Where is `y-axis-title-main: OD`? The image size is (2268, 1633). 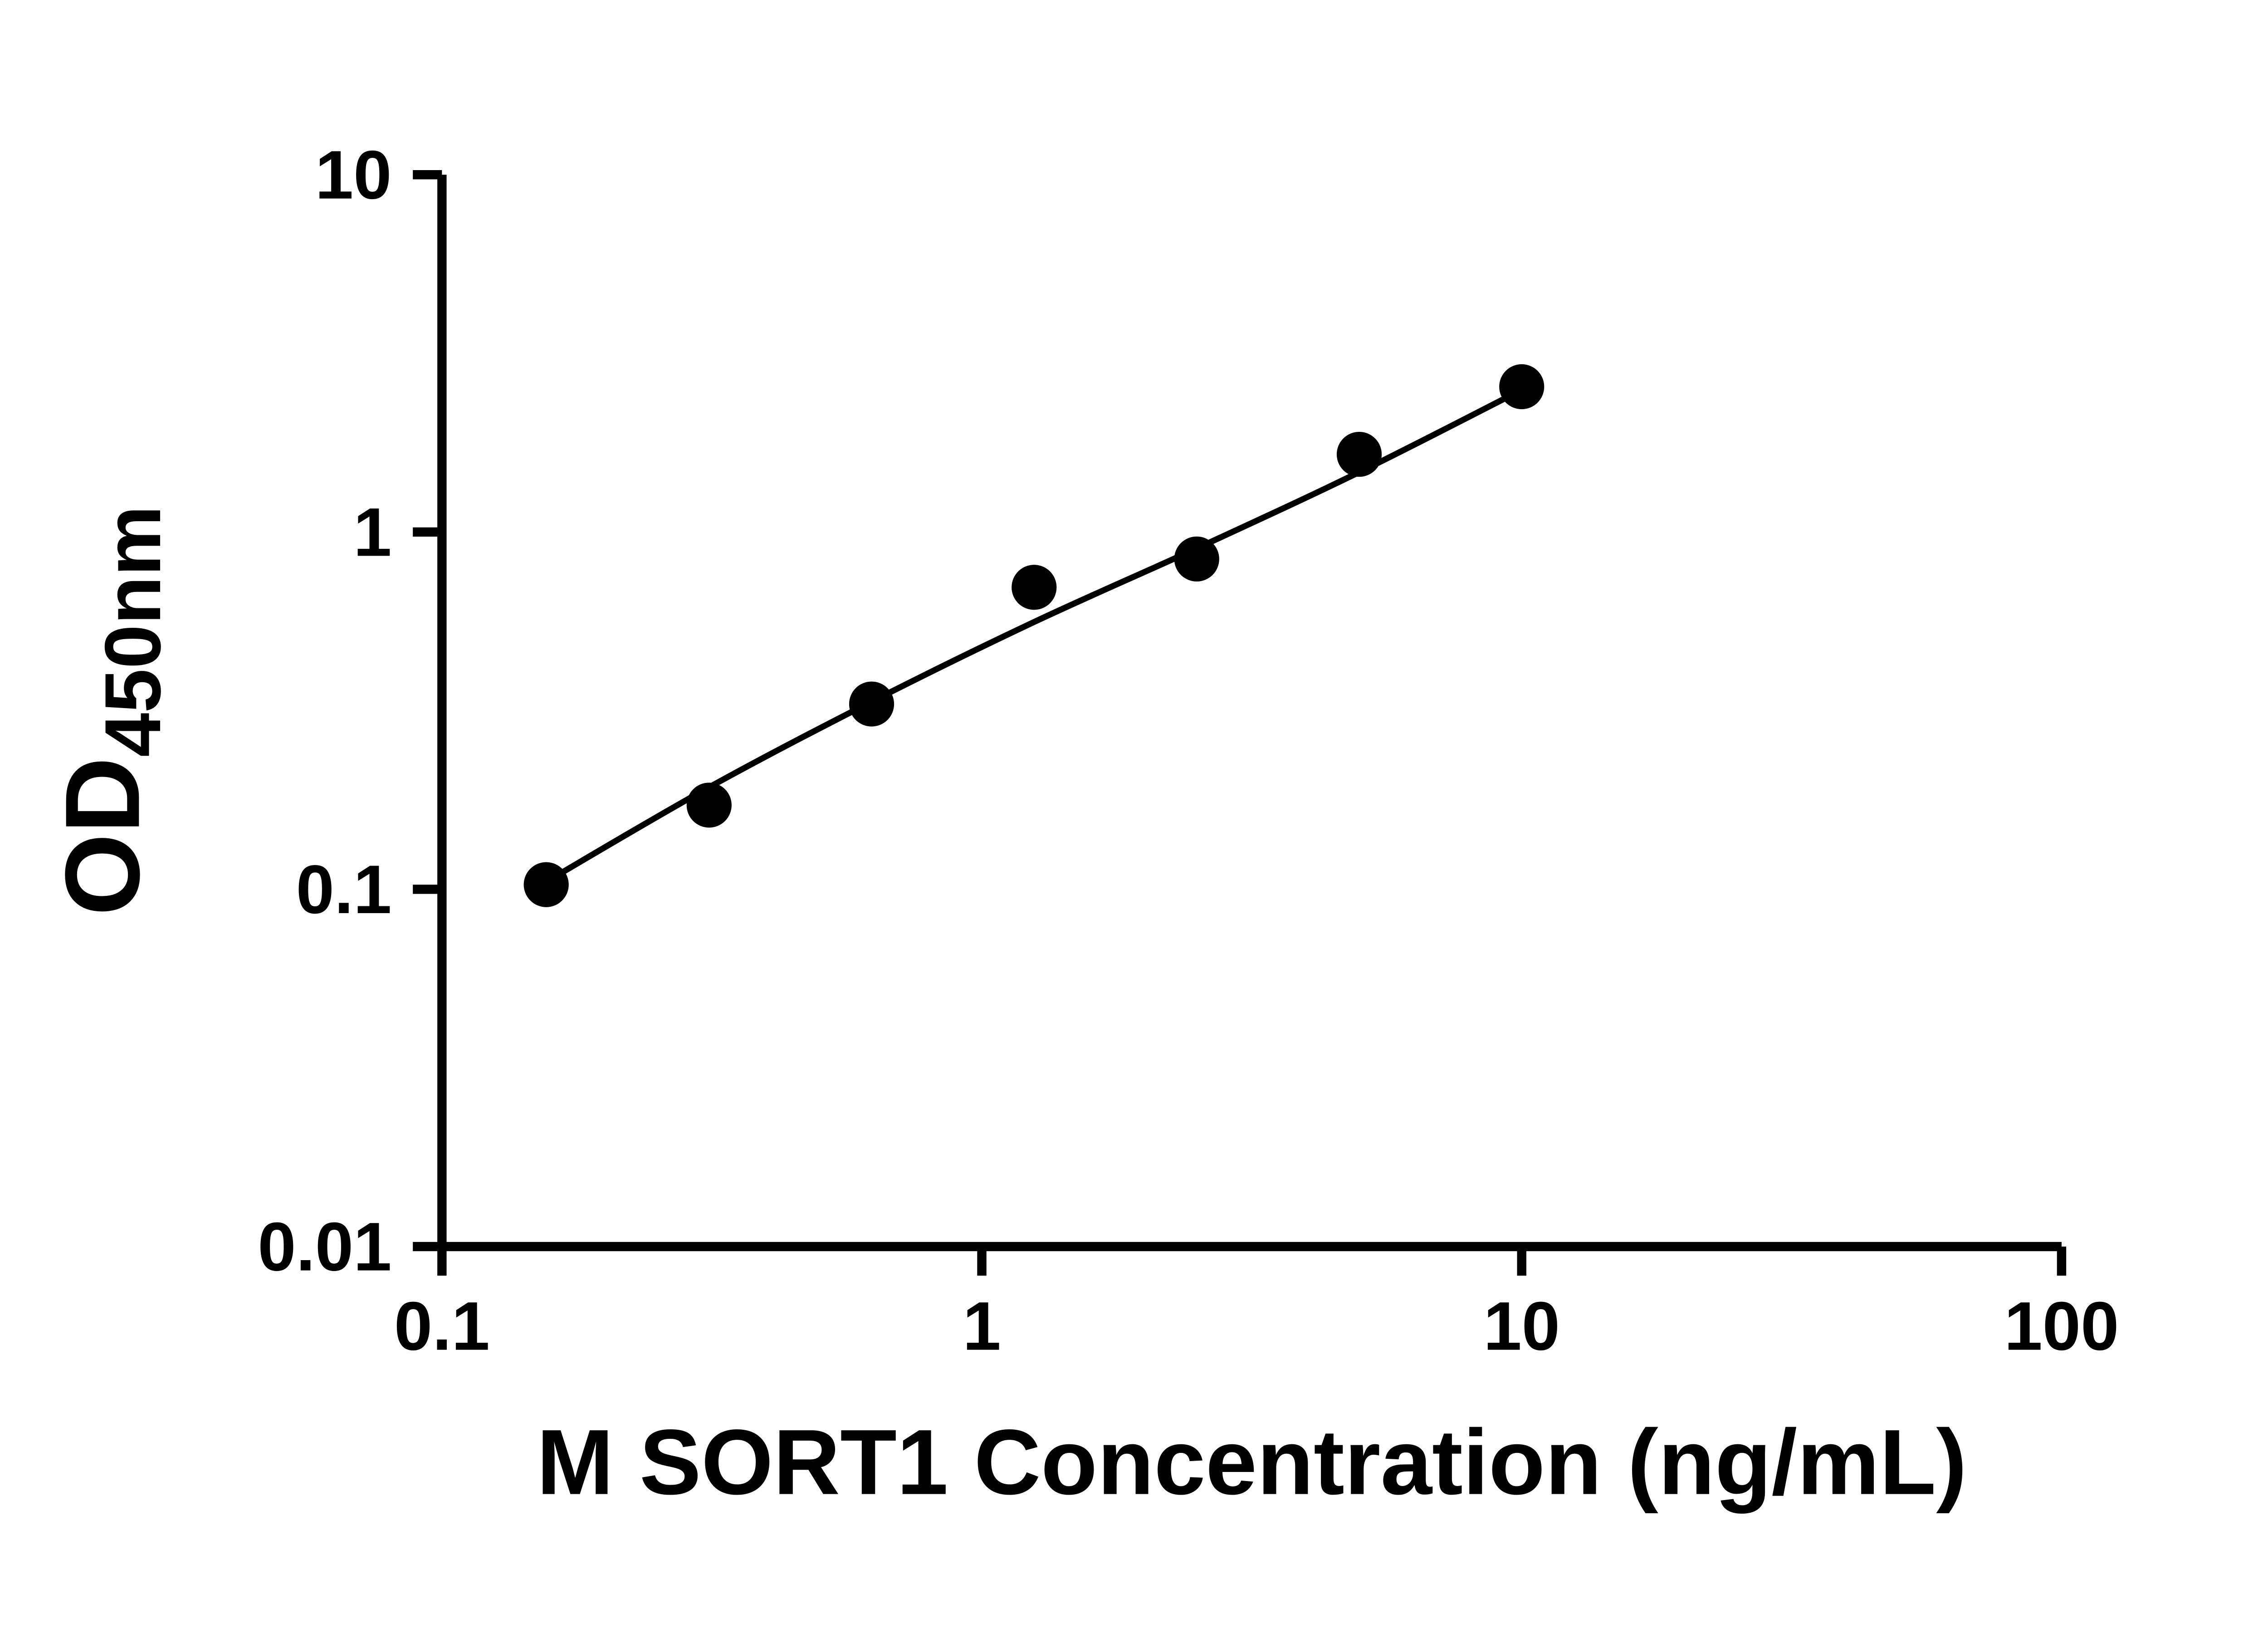
y-axis-title-main: OD is located at coordinates (103, 836).